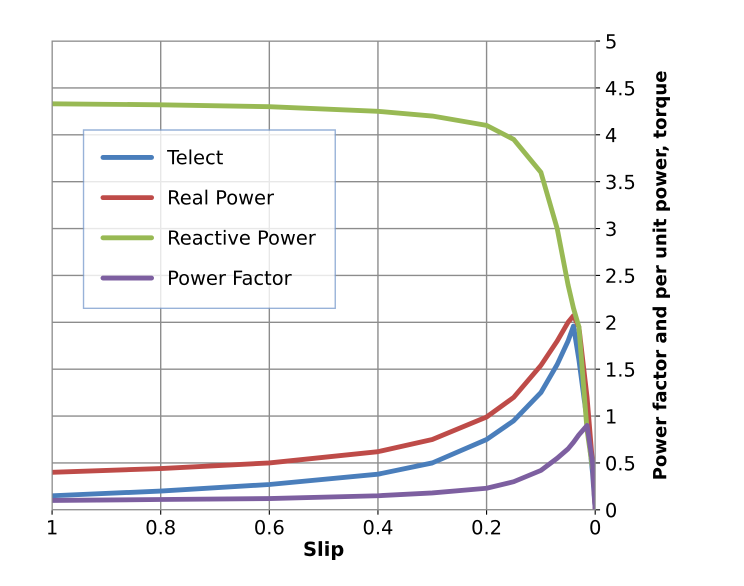 Image resolution: width=744 pixels, height=586 pixels. What do you see at coordinates (195, 156) in the screenshot?
I see `legend-label: Telect` at bounding box center [195, 156].